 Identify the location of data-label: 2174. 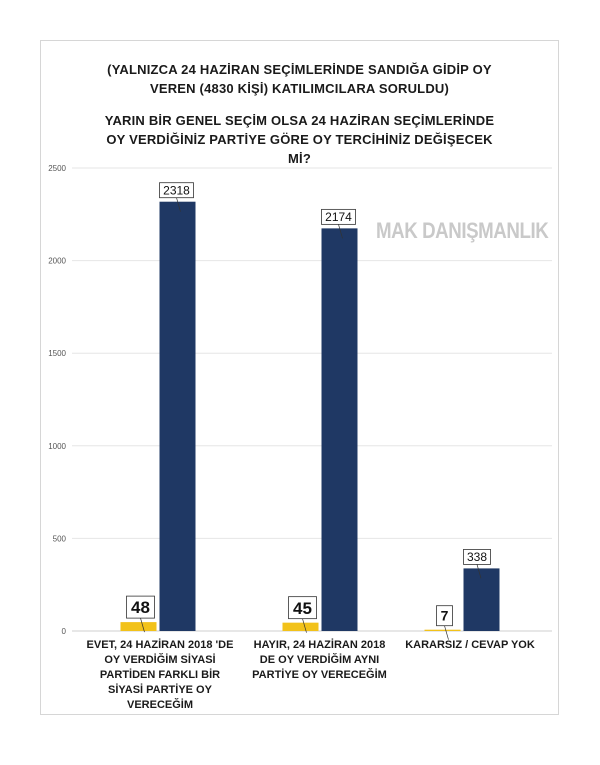
(338, 217).